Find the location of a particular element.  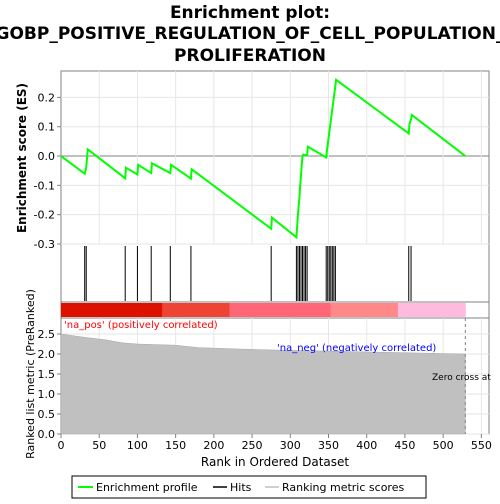

metric-y-tick-label: 1.0 is located at coordinates (47, 394).